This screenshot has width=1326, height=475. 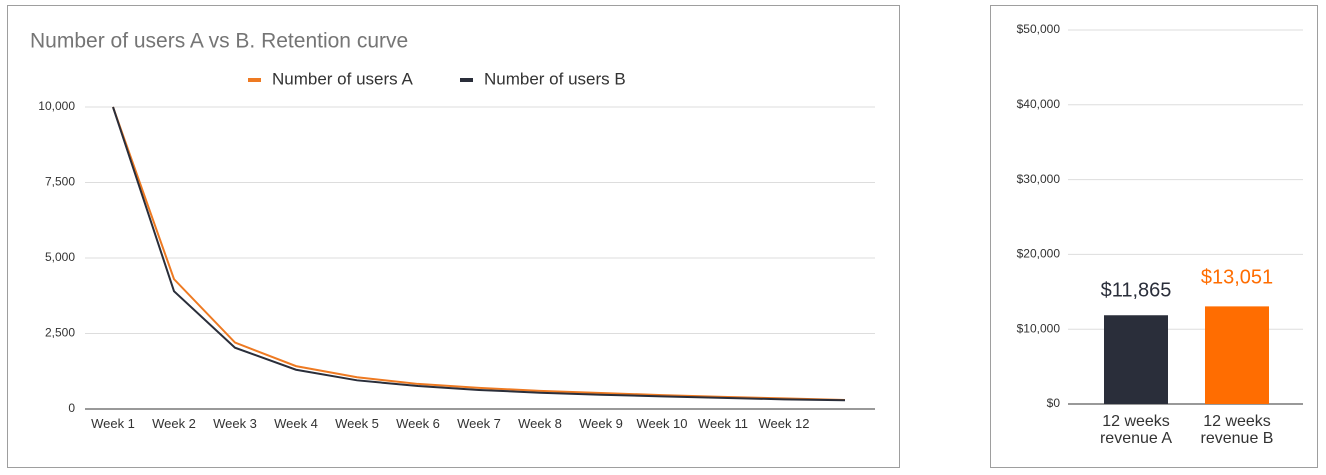 What do you see at coordinates (479, 423) in the screenshot?
I see `x-tick-label: Week 7` at bounding box center [479, 423].